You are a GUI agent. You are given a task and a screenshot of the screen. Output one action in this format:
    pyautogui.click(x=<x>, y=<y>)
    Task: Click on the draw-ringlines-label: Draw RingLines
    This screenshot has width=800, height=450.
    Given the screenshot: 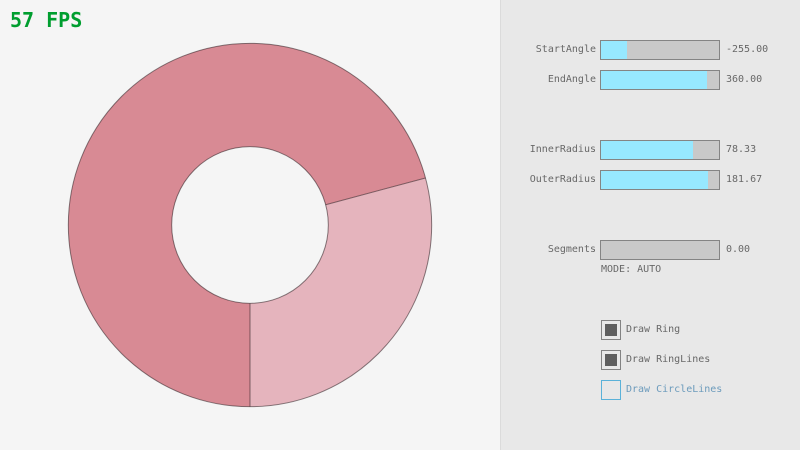 What is the action you would take?
    pyautogui.click(x=668, y=359)
    